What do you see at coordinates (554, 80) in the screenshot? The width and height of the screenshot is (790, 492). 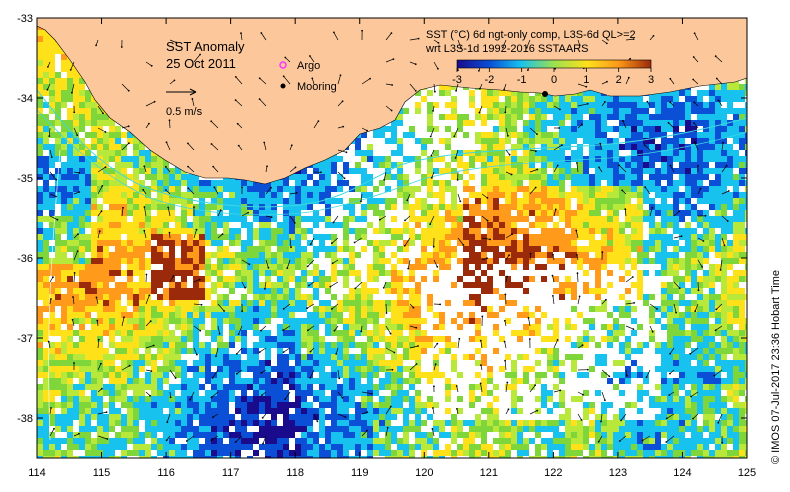 I see `colorbar-tick-label: 0` at bounding box center [554, 80].